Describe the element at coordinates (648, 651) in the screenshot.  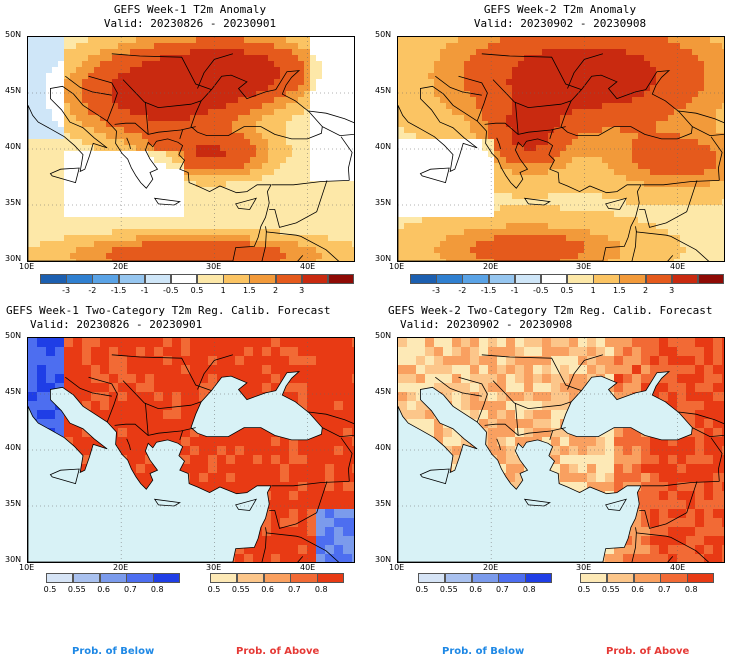
I see `legend-above-2: Prob. of Above` at that location.